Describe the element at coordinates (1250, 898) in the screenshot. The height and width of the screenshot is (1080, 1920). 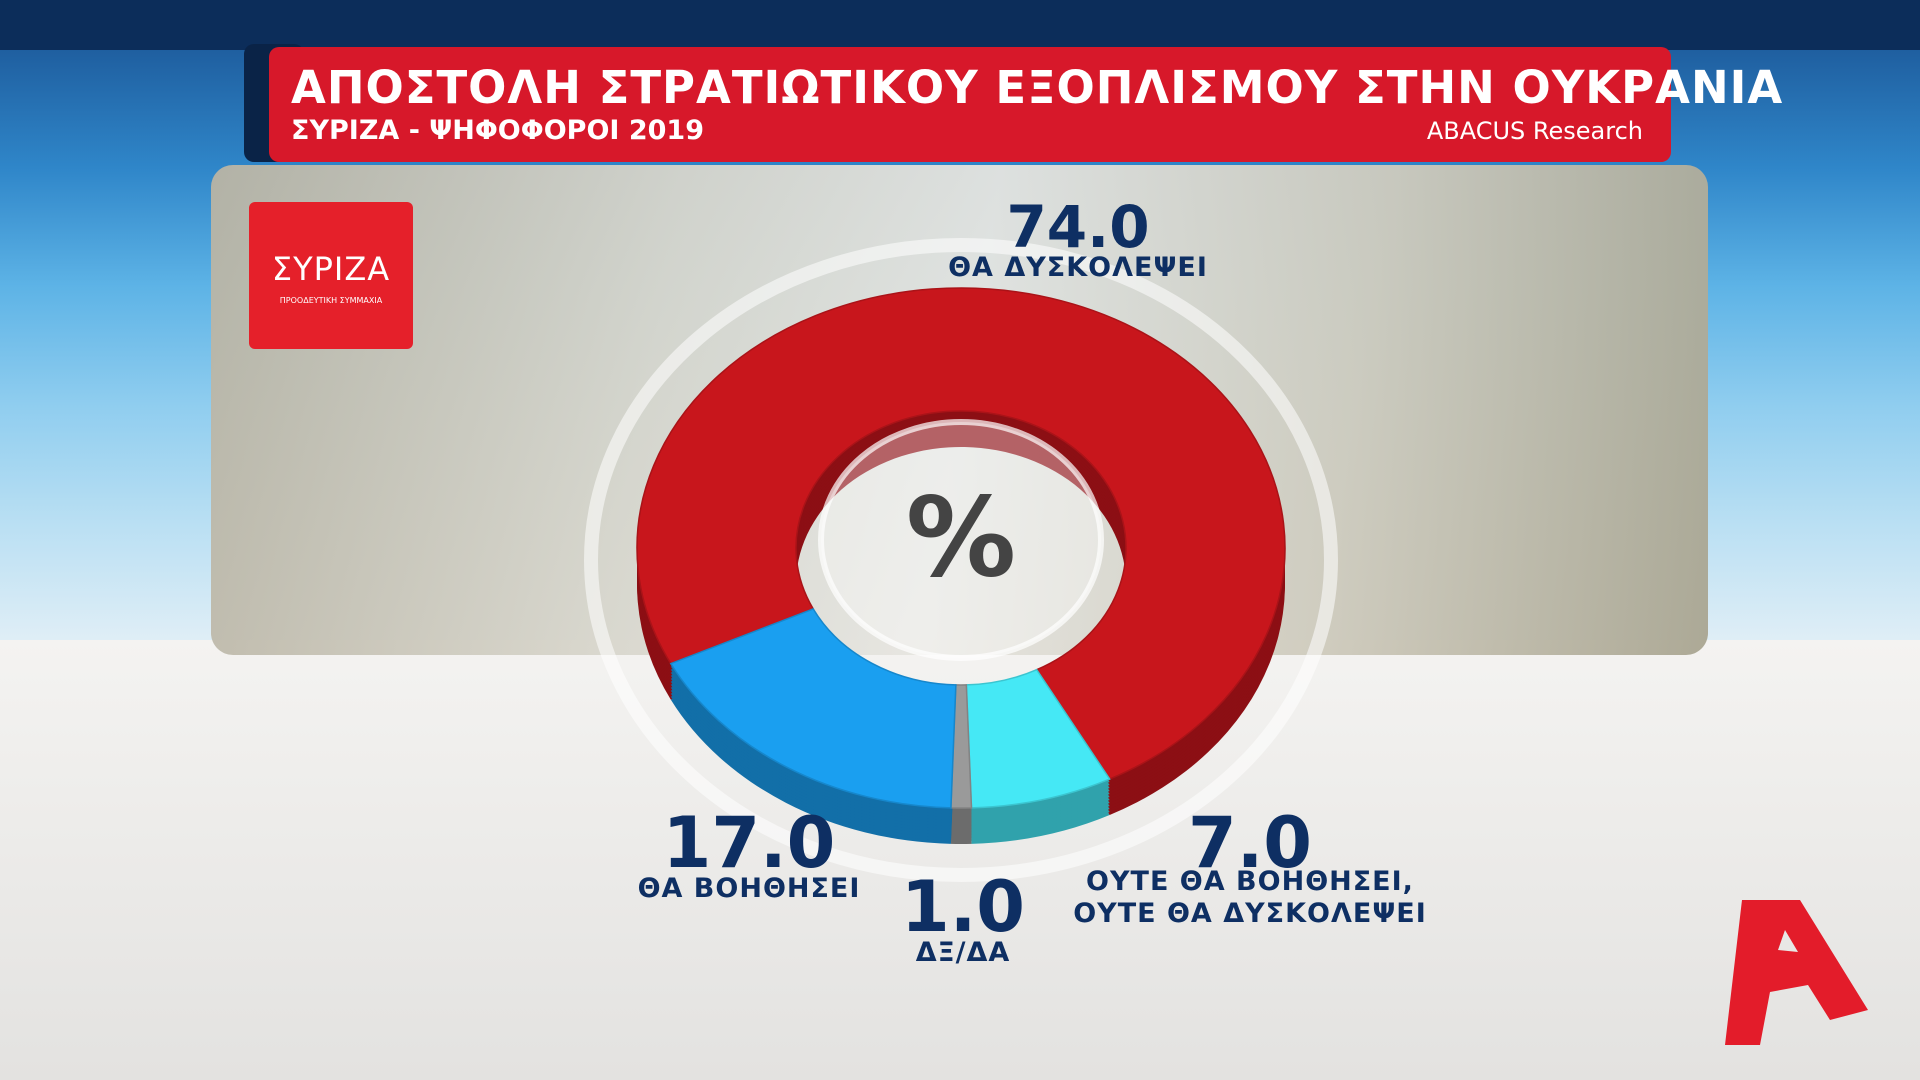
I see `category-label: ΟΥΤΕ ΘΑ ΒΟΗΘΗΣΕΙ, ΟΥΤΕ ΘΑ ΔΥΣΚΟΛΕΨΕΙ` at that location.